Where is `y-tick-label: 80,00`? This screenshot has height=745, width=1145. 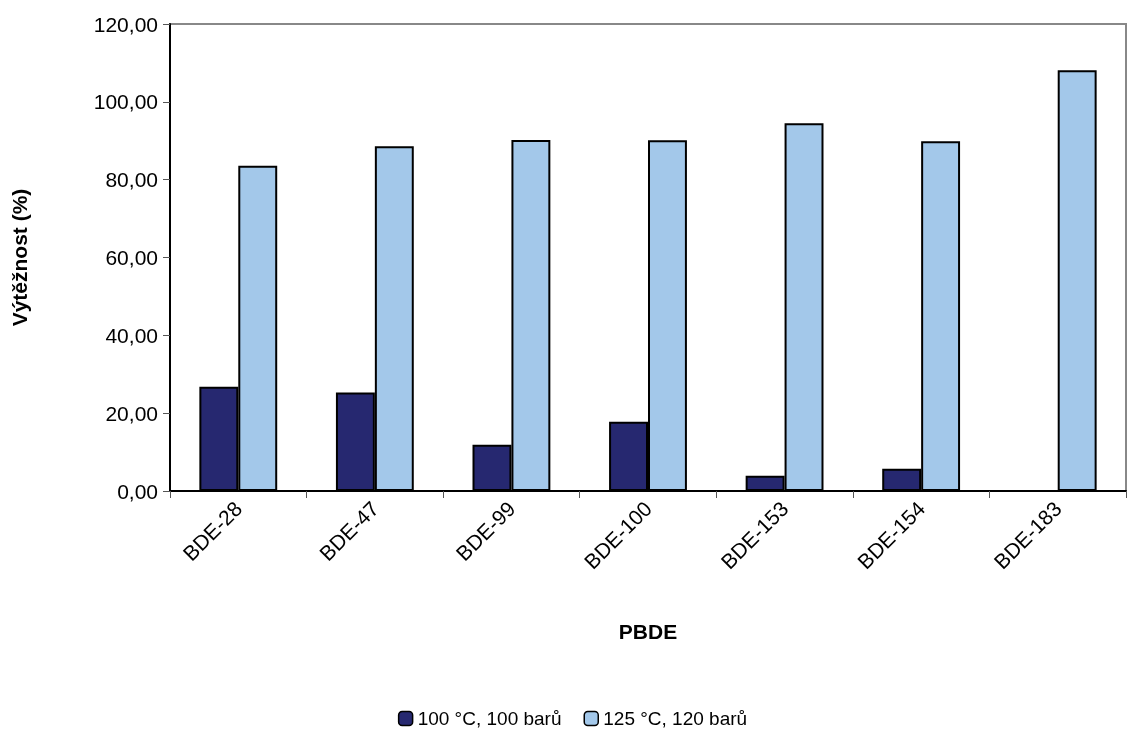 y-tick-label: 80,00 is located at coordinates (131, 180).